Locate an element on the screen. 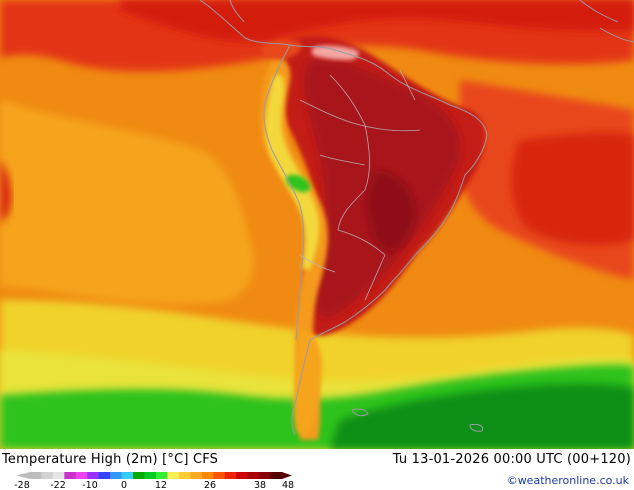 This screenshot has width=634, height=490. legend-arrow-high is located at coordinates (287, 475).